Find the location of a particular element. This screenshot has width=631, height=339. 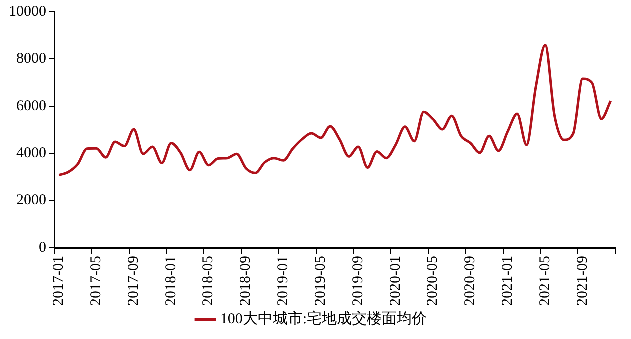

x-tick-label: 2020-01 is located at coordinates (396, 281).